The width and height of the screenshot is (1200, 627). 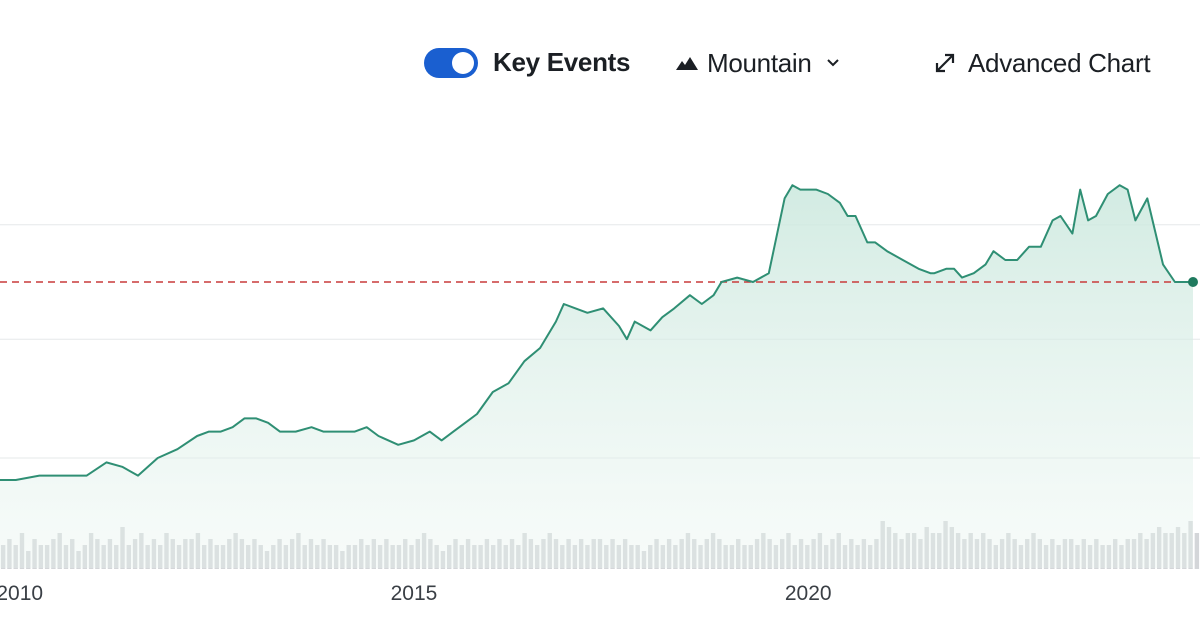 I want to click on advanced-chart-button: Advanced Chart, so click(x=1042, y=63).